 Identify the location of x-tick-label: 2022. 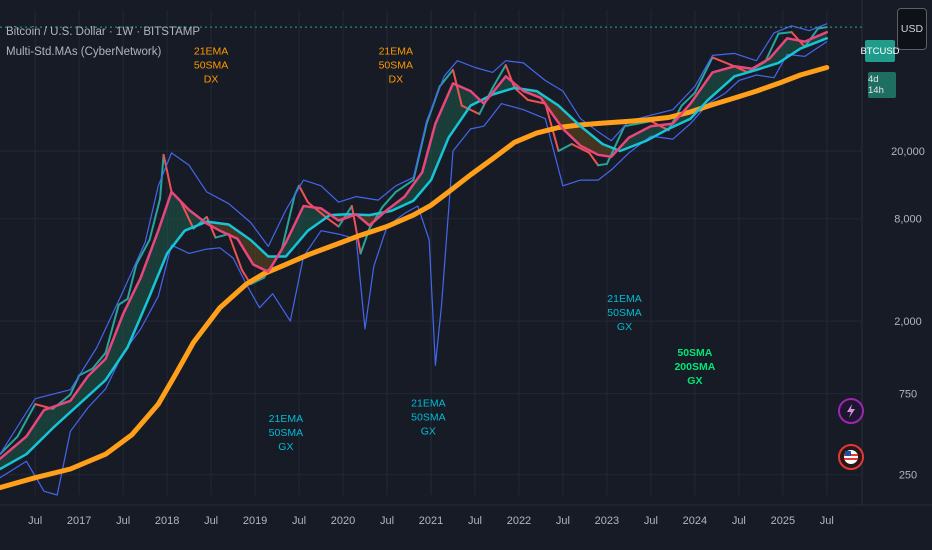
(519, 521).